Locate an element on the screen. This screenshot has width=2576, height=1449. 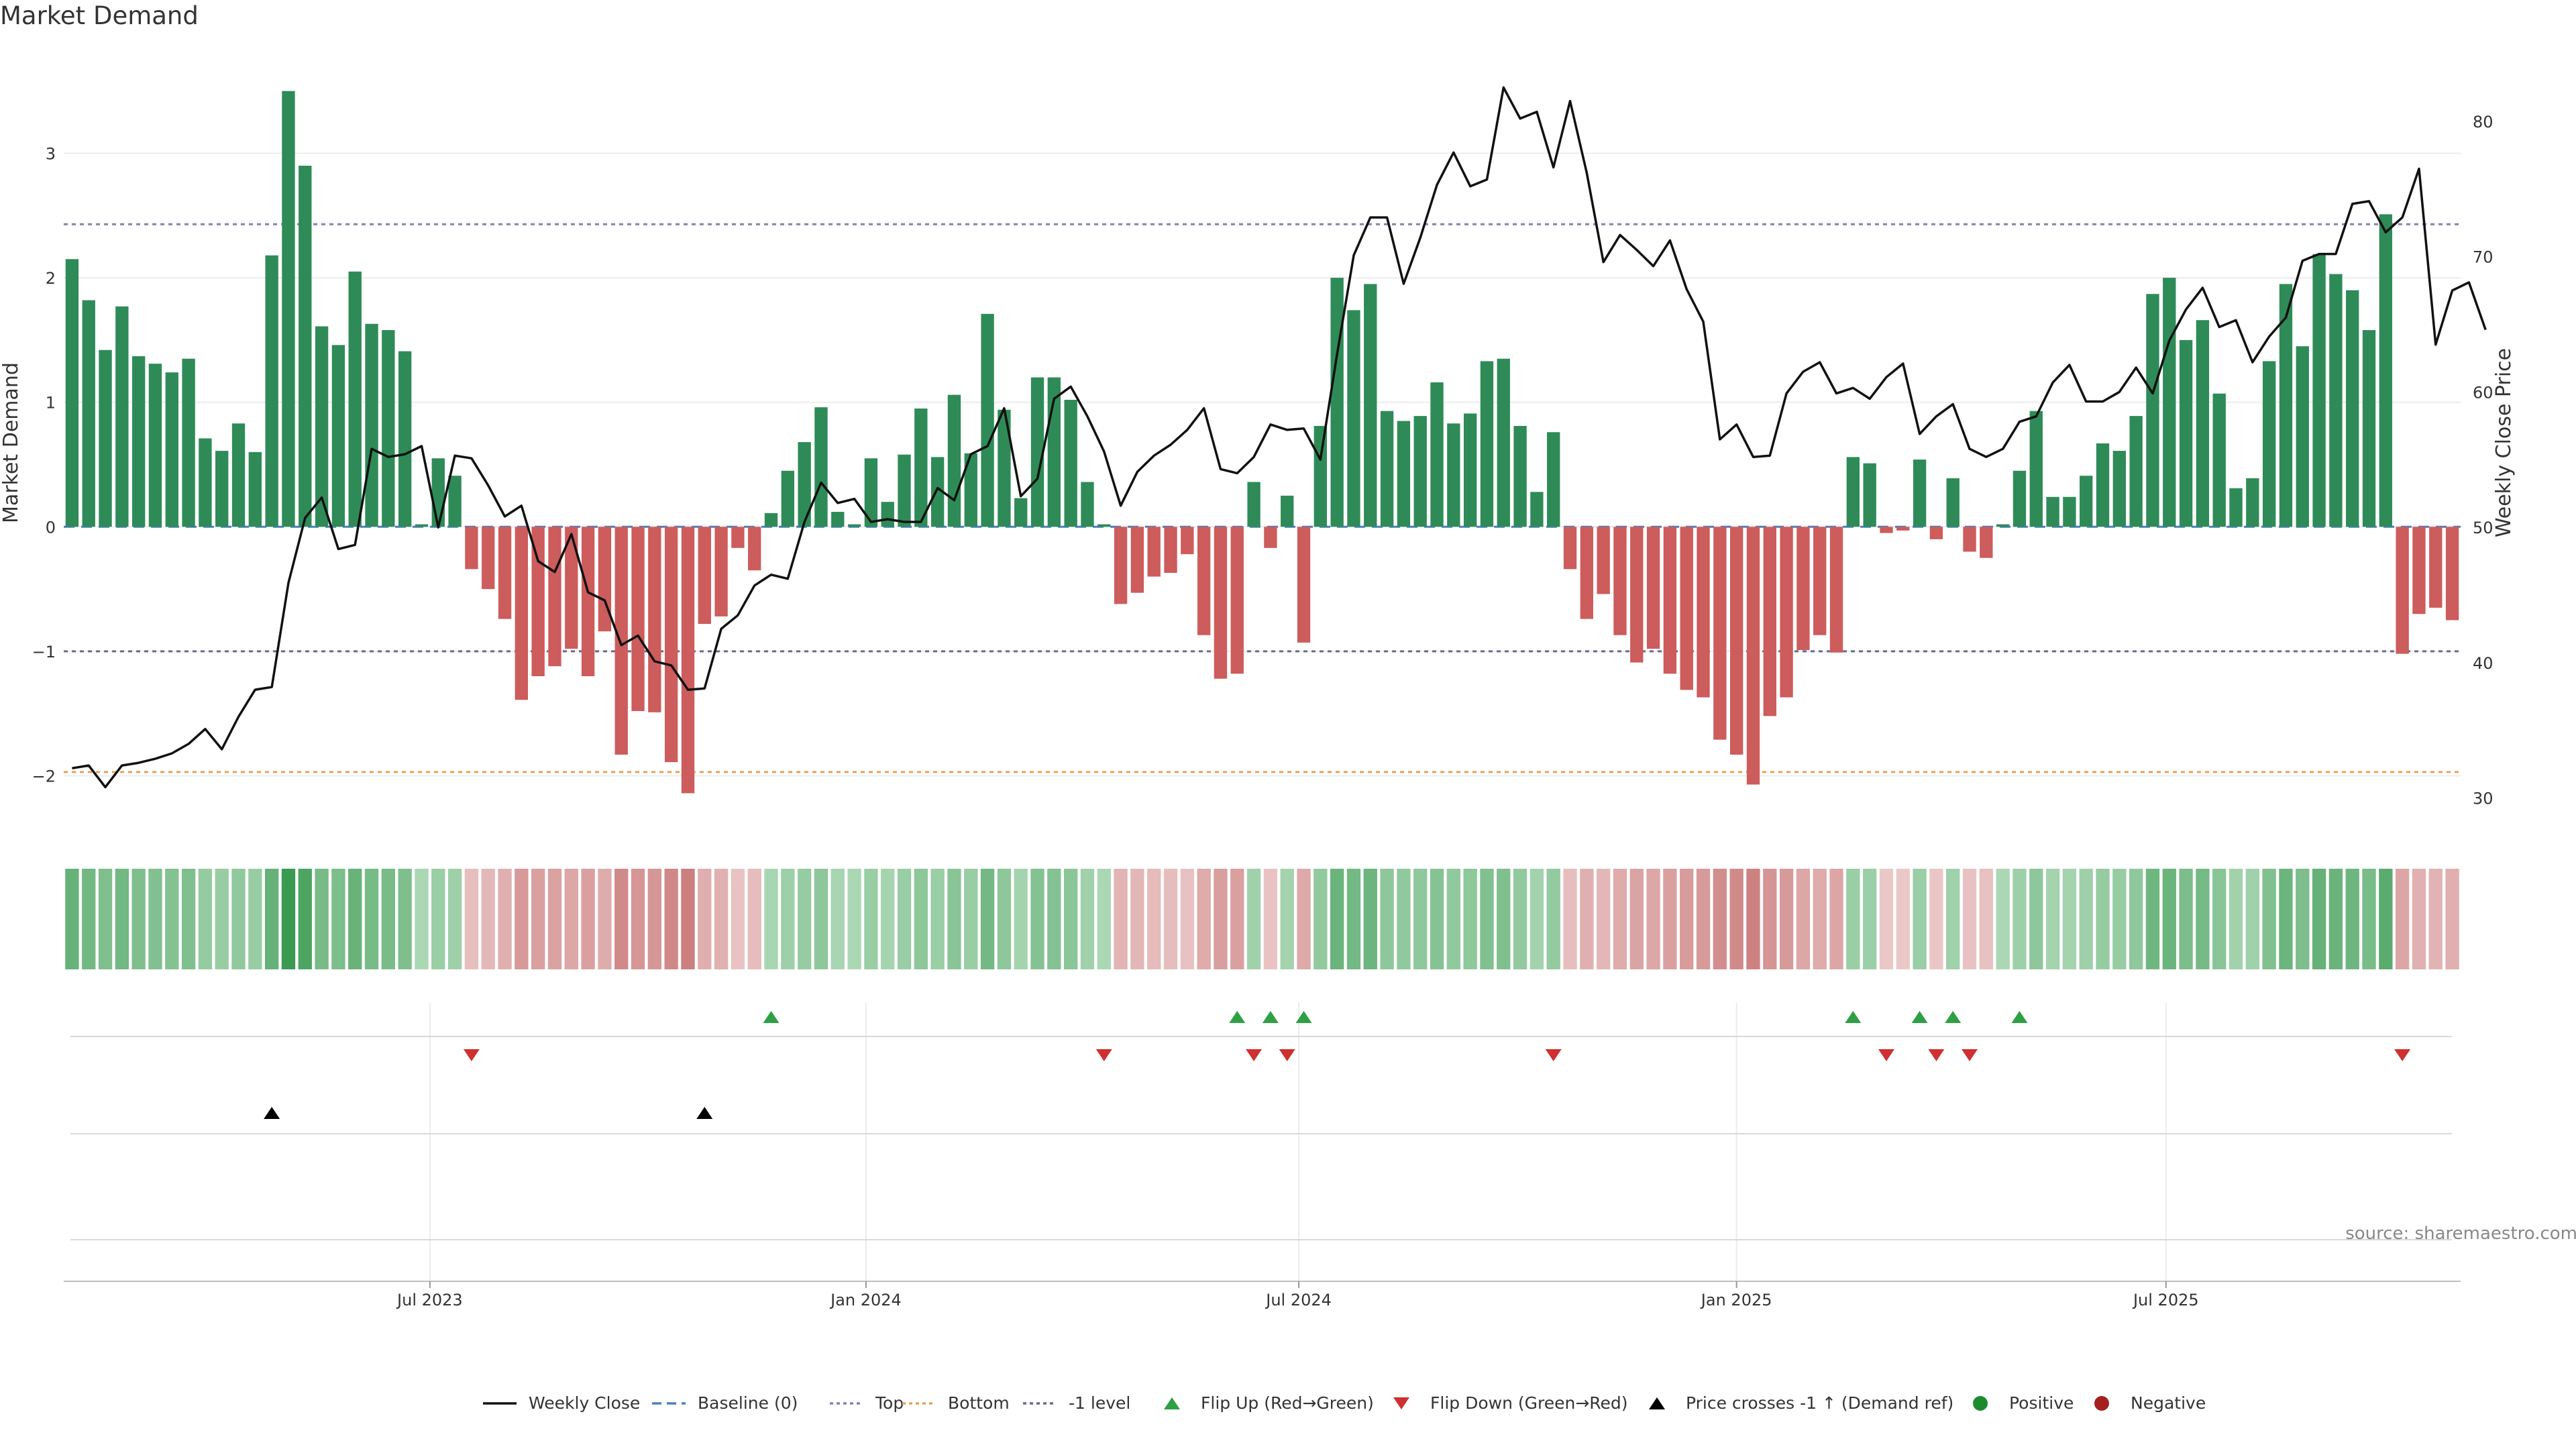
y-left-tick-label: 2 is located at coordinates (51, 278).